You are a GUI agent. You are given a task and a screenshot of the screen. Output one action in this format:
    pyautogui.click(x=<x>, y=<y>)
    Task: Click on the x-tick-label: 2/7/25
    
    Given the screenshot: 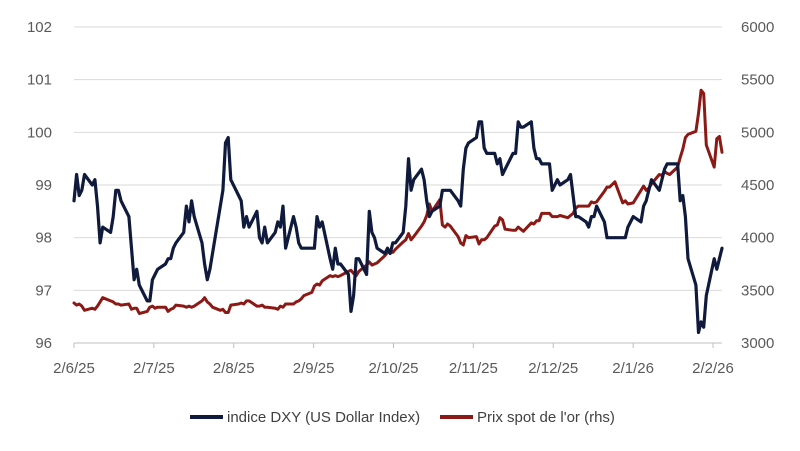 What is the action you would take?
    pyautogui.click(x=154, y=368)
    